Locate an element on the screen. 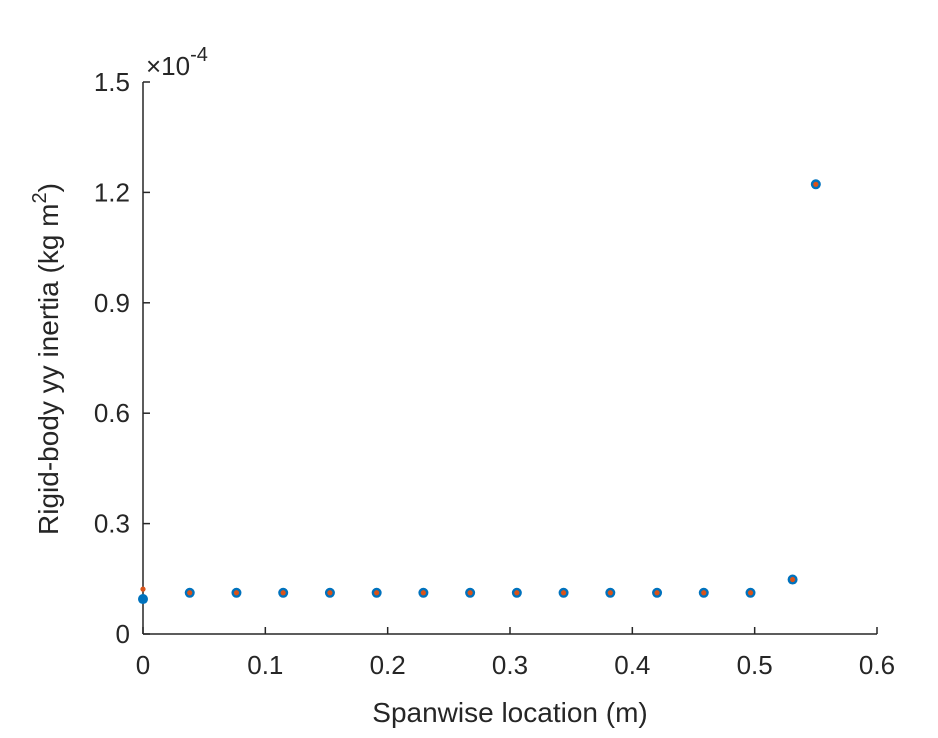  y-axis-label: Rigid-body yy inertia (kg m2) is located at coordinates (46, 359).